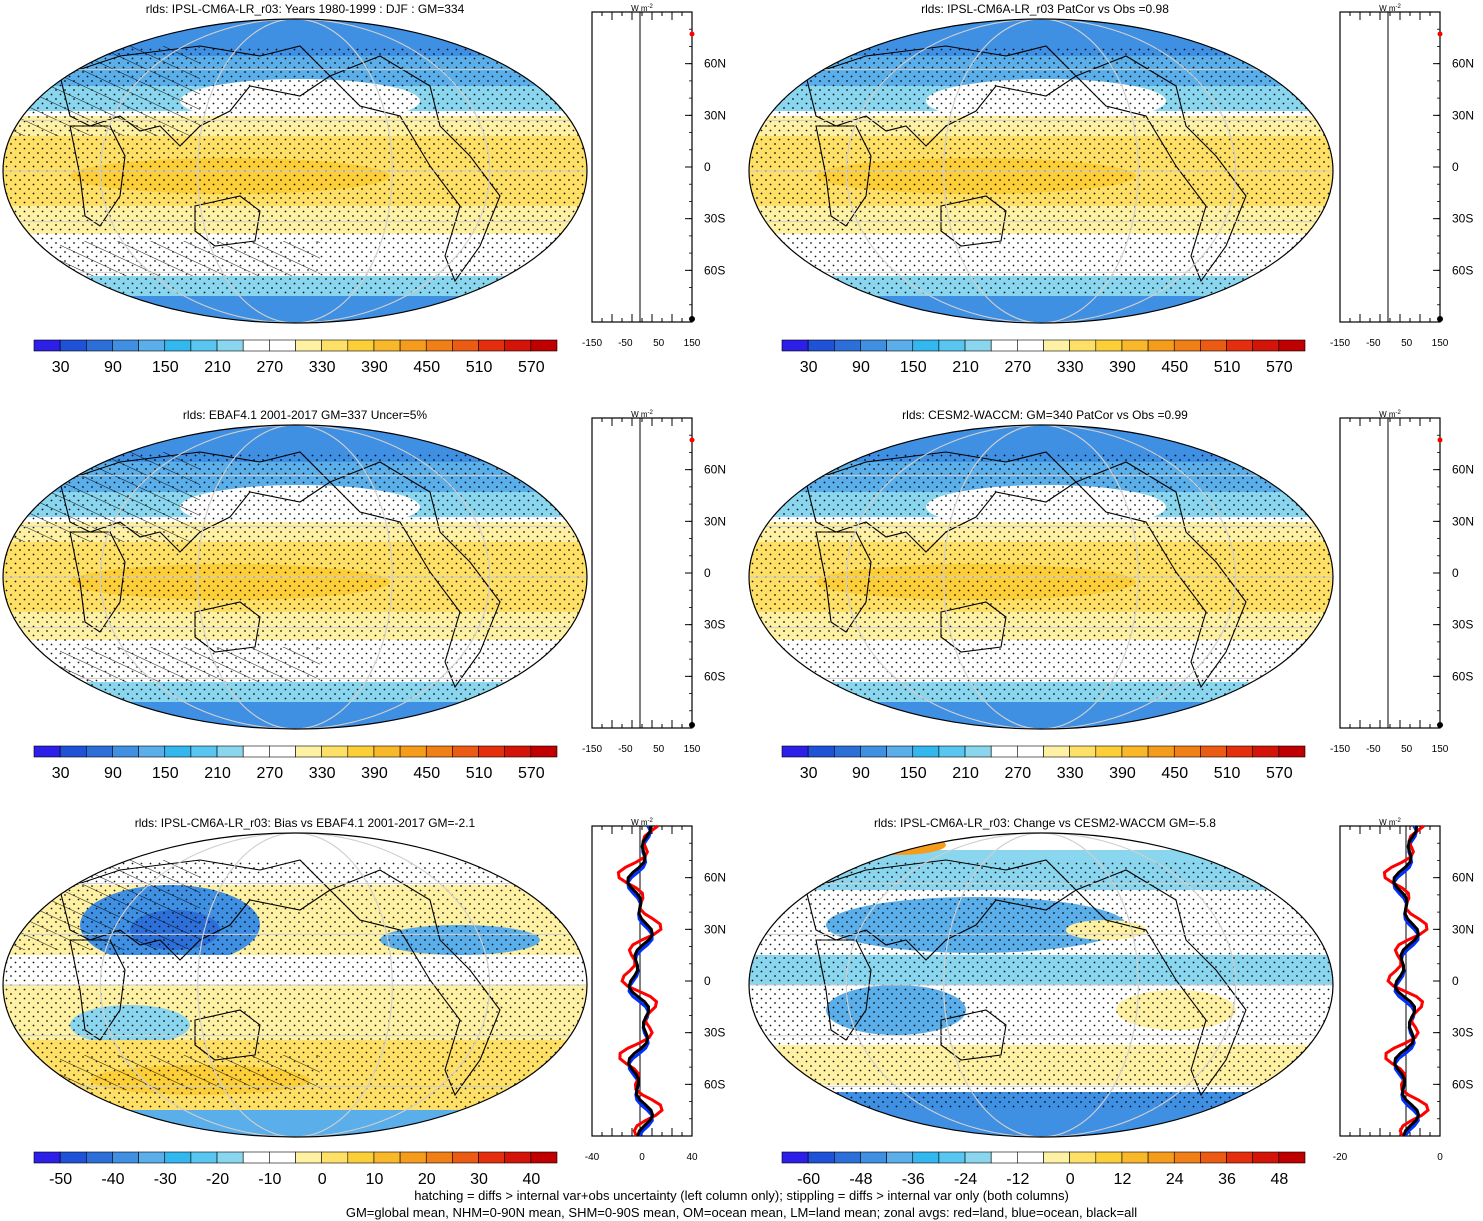 This screenshot has width=1483, height=1221. I want to click on lat-label: 30S, so click(1462, 219).